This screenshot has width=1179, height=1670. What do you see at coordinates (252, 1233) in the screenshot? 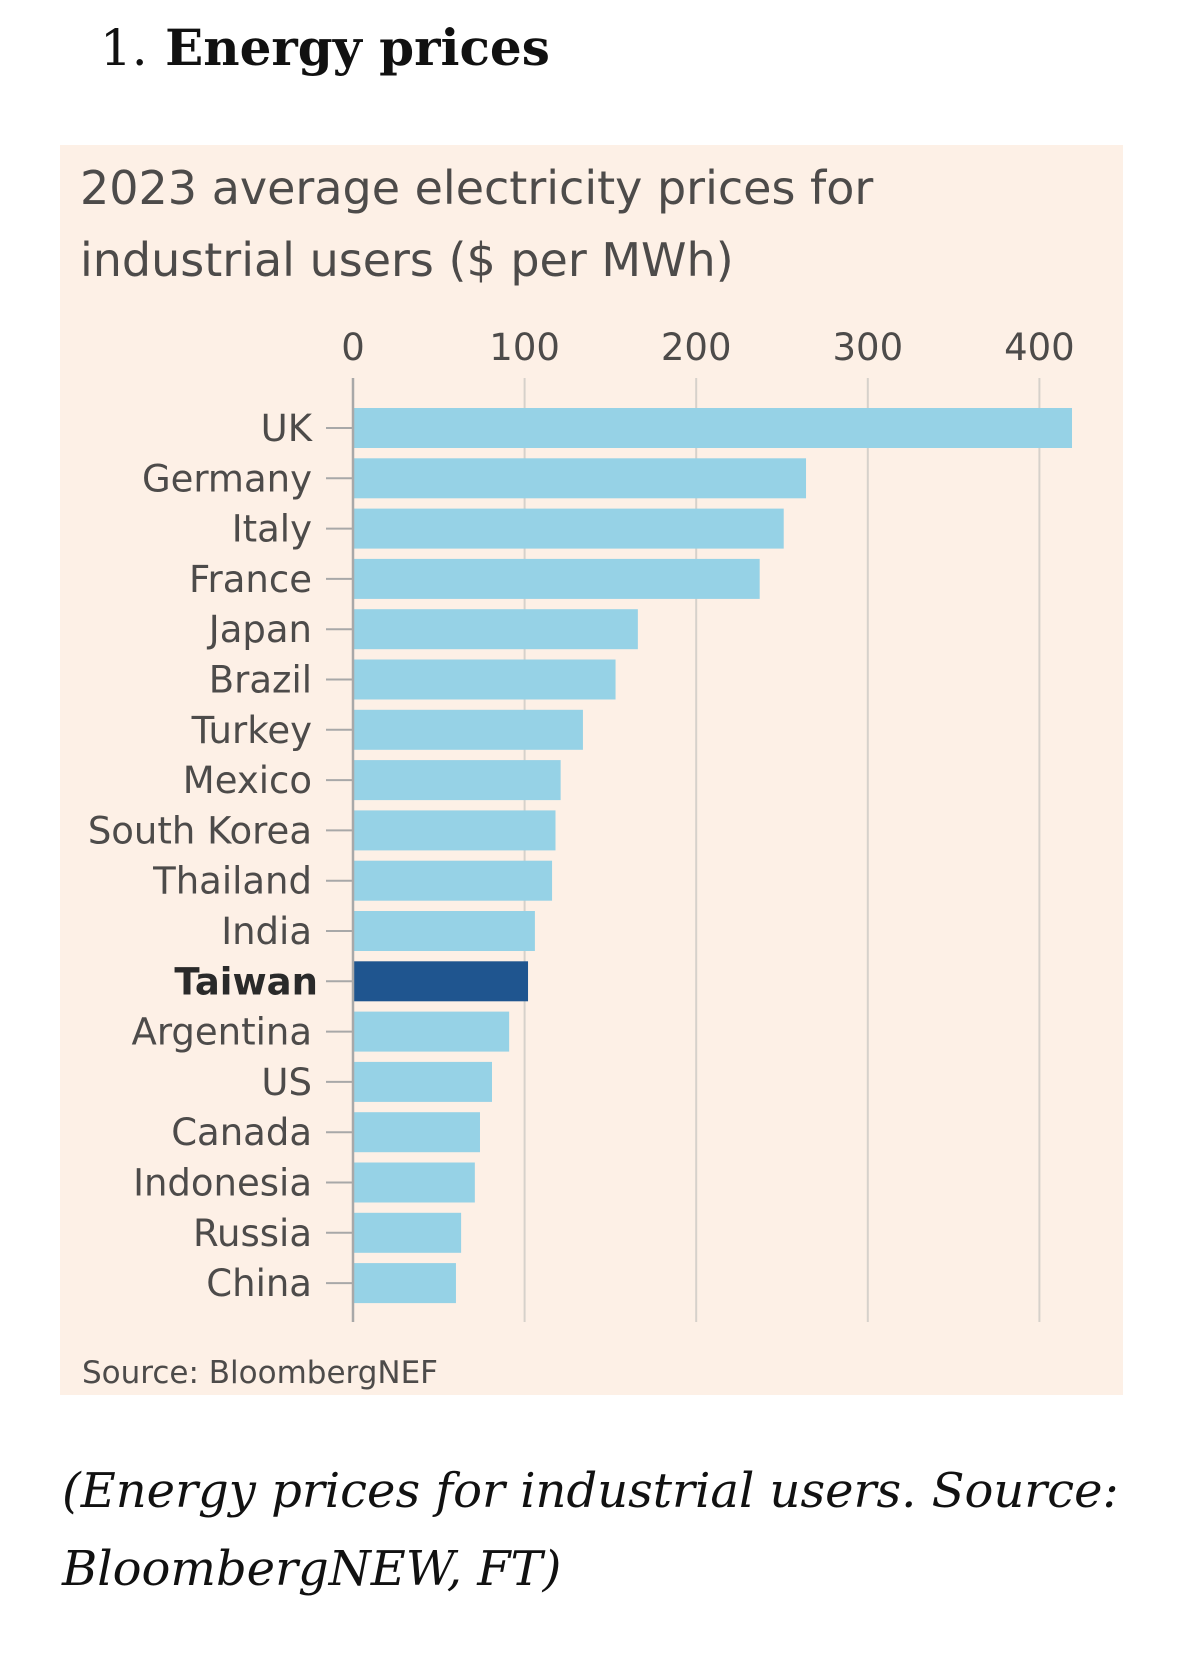
I see `category-label: Russia` at bounding box center [252, 1233].